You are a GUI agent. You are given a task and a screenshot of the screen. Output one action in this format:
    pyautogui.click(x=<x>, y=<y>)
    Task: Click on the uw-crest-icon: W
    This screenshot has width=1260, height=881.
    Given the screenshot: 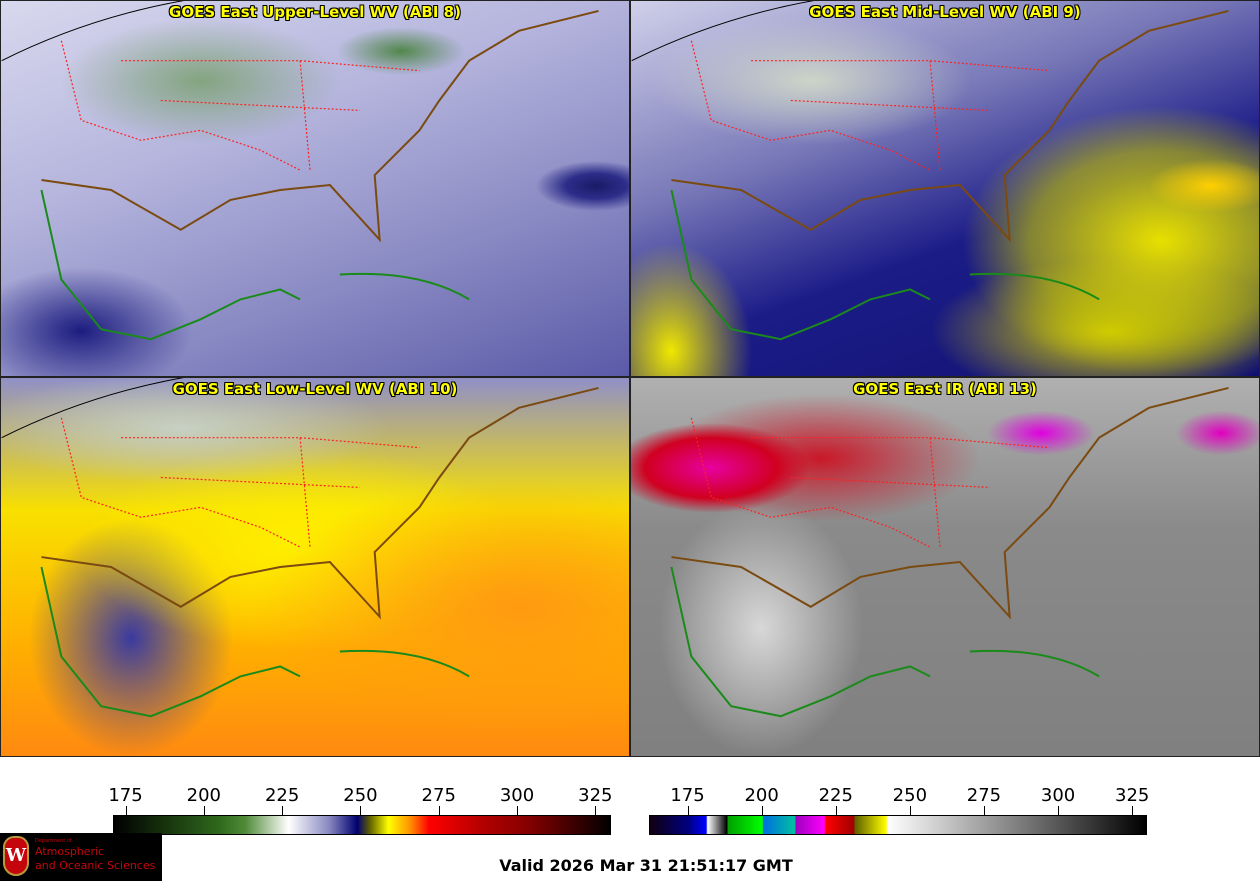 What is the action you would take?
    pyautogui.click(x=16, y=856)
    